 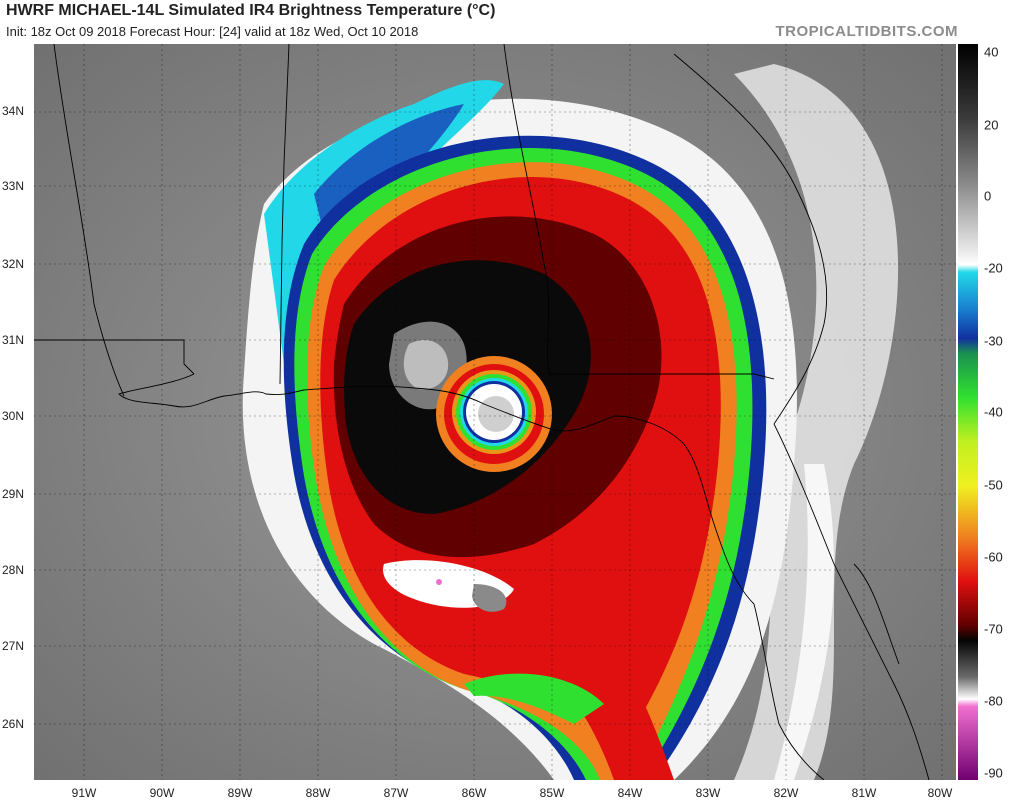 What do you see at coordinates (993, 412) in the screenshot?
I see `colorbar-tick: -40` at bounding box center [993, 412].